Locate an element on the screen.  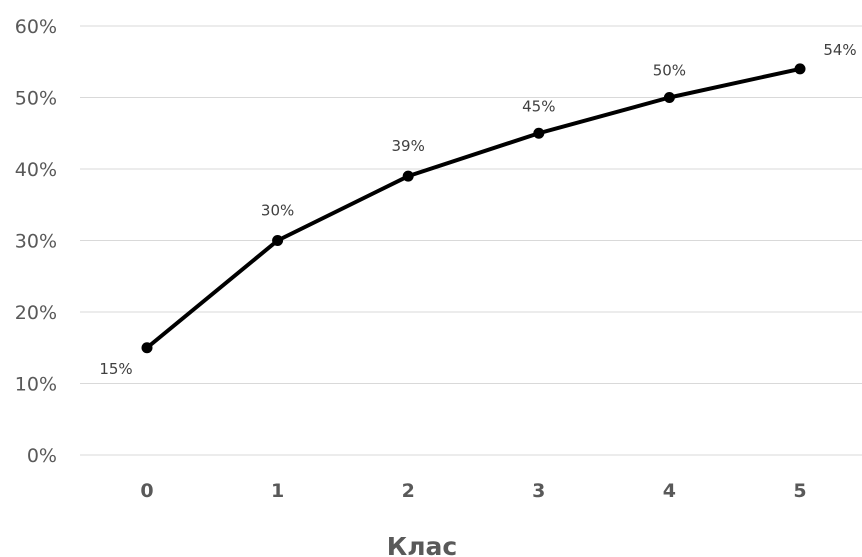
data-label: 30% is located at coordinates (277, 211).